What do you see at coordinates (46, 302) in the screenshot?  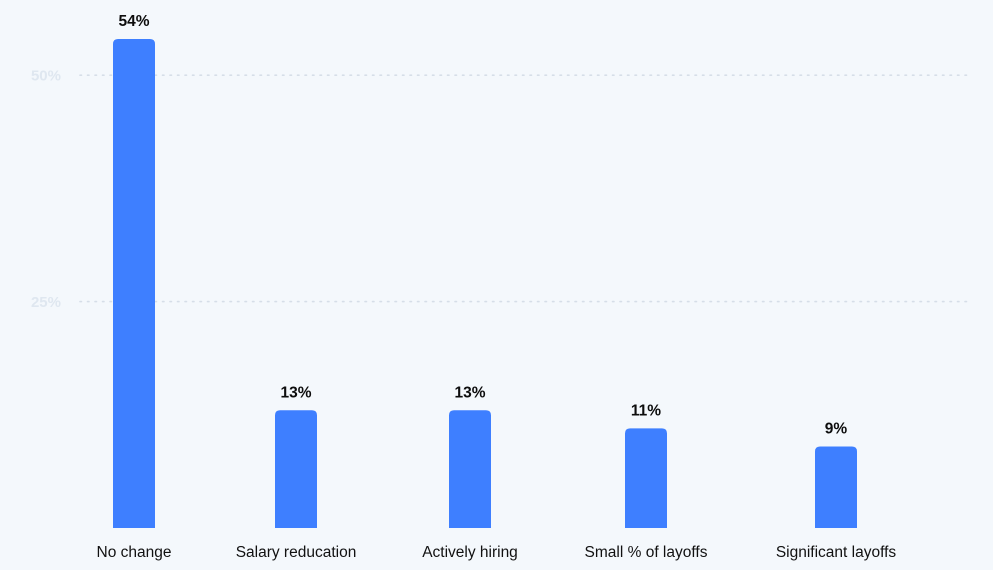 I see `y-tick-label-25: 25%` at bounding box center [46, 302].